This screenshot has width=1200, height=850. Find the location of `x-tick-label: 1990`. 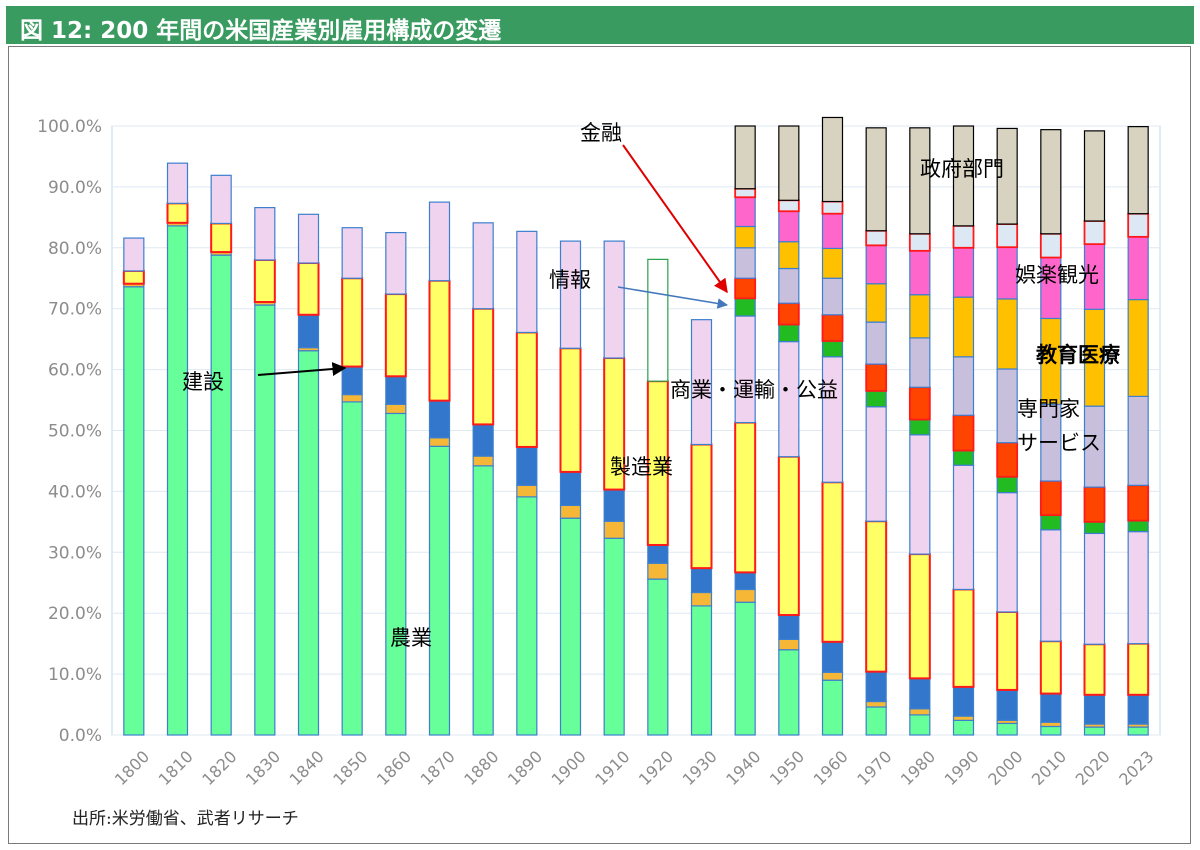

x-tick-label: 1990 is located at coordinates (962, 768).